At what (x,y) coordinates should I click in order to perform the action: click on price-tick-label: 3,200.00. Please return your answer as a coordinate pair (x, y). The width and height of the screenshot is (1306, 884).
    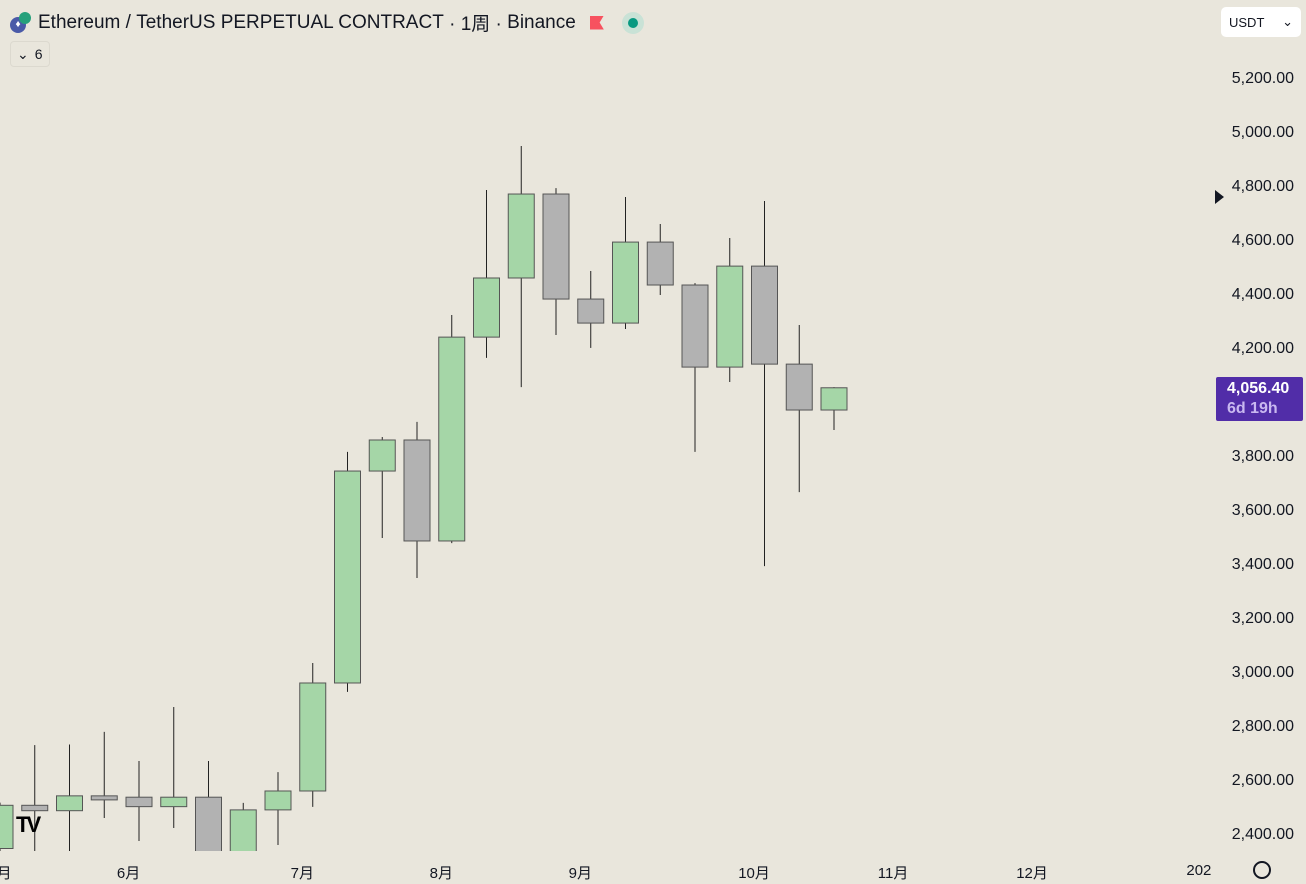
    Looking at the image, I should click on (1262, 618).